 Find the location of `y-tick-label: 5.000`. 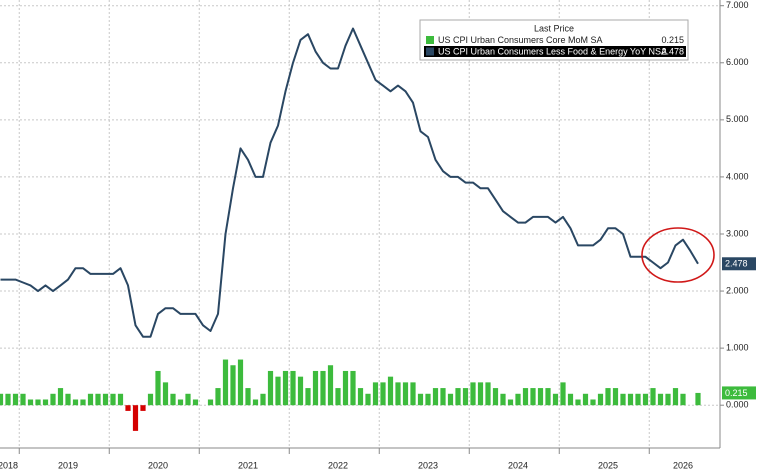

y-tick-label: 5.000 is located at coordinates (737, 119).